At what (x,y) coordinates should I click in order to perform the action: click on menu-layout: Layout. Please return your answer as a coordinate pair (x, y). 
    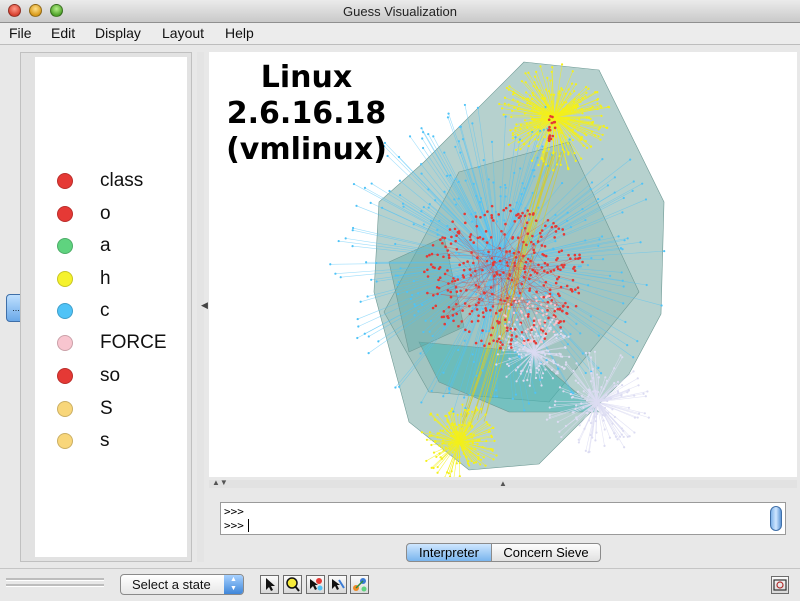
    Looking at the image, I should click on (183, 33).